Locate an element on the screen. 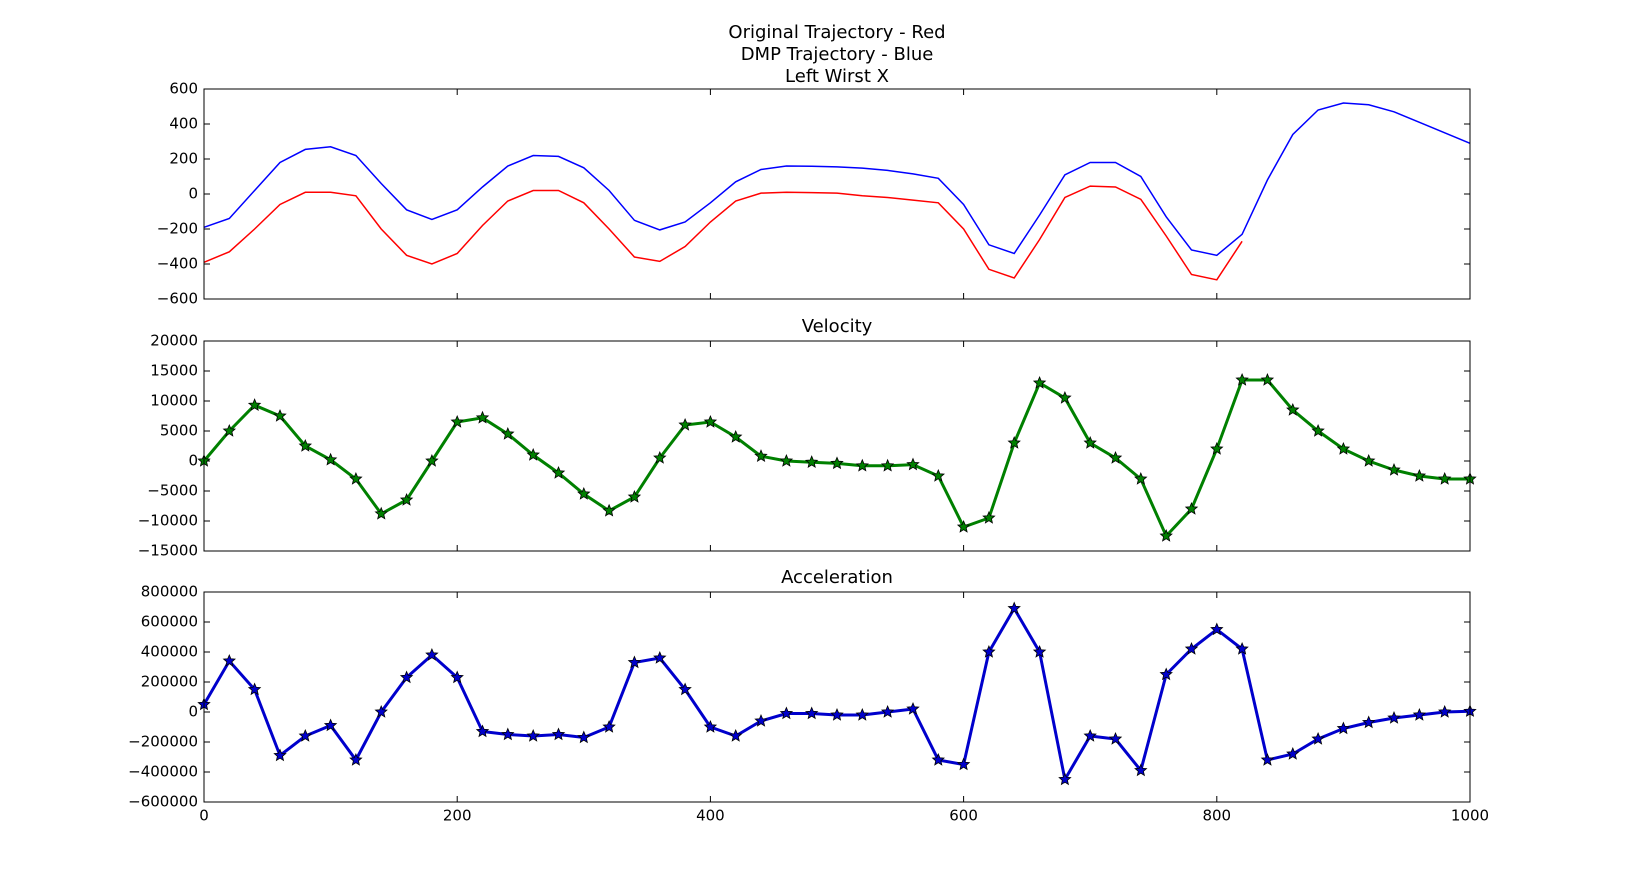  y-tick-label: 600000 is located at coordinates (169, 622).